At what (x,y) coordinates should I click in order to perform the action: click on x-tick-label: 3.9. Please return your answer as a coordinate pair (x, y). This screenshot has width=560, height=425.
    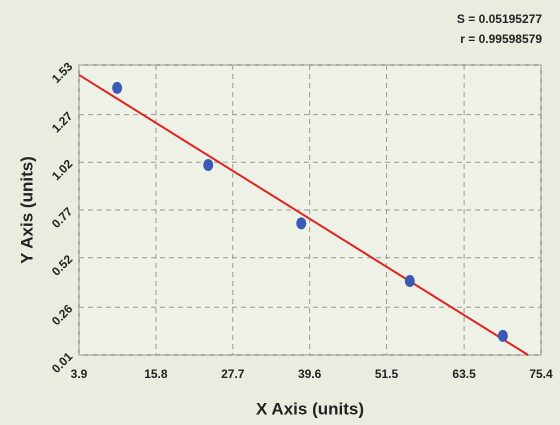
    Looking at the image, I should click on (79, 374).